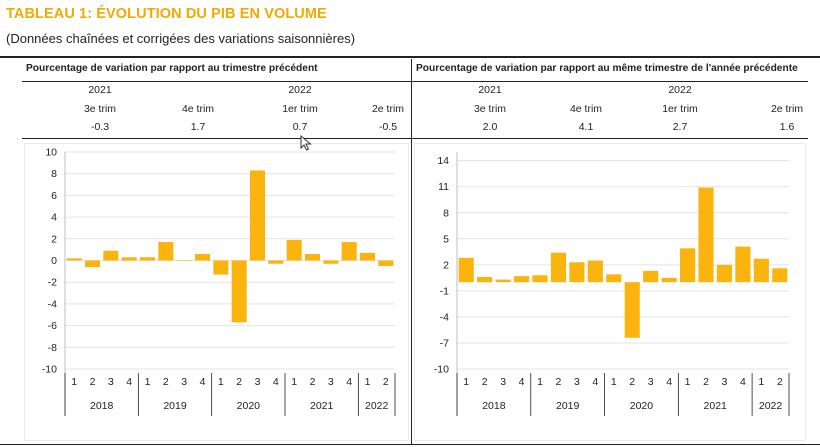  I want to click on right-chart-y-tick-label: 5, so click(446, 239).